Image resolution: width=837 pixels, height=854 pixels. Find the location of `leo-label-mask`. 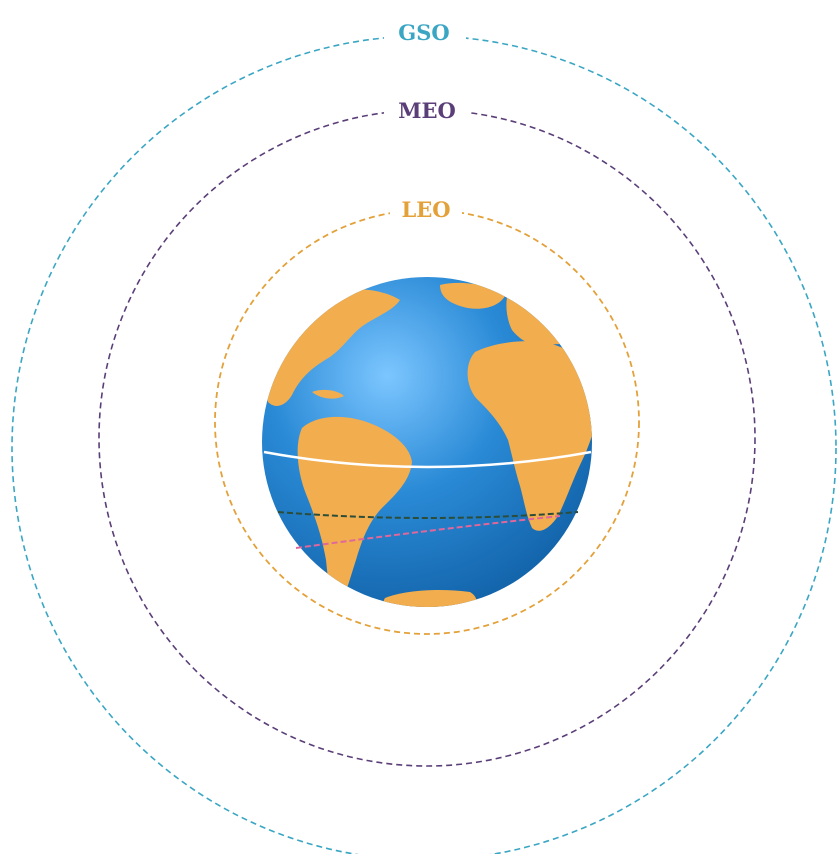

leo-label-mask is located at coordinates (426, 210).